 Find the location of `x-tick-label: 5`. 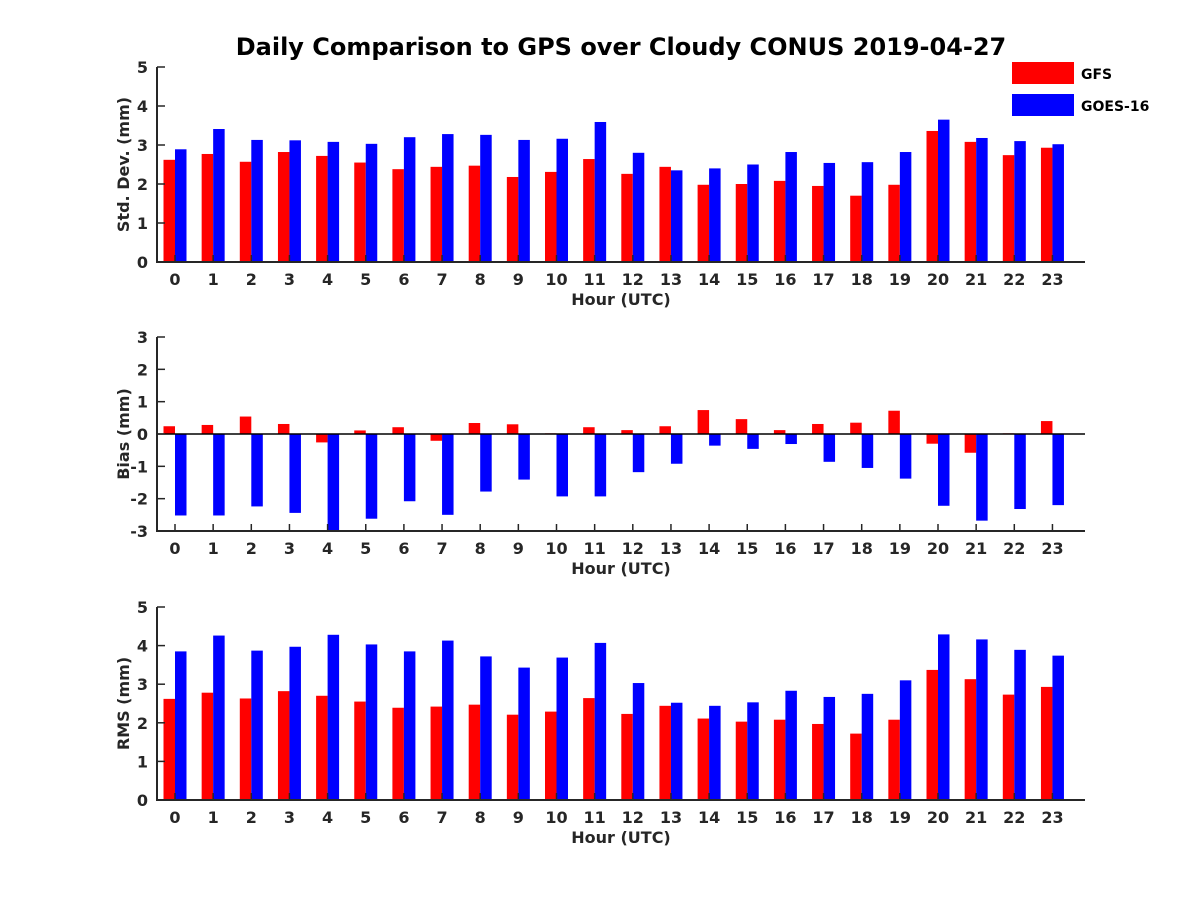

x-tick-label: 5 is located at coordinates (365, 279).